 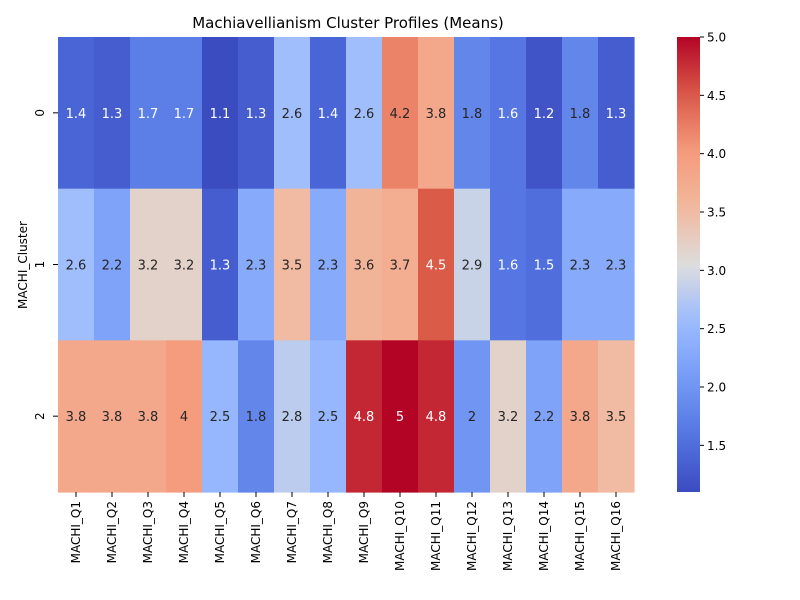 What do you see at coordinates (328, 114) in the screenshot?
I see `cell-value-label: 1.4` at bounding box center [328, 114].